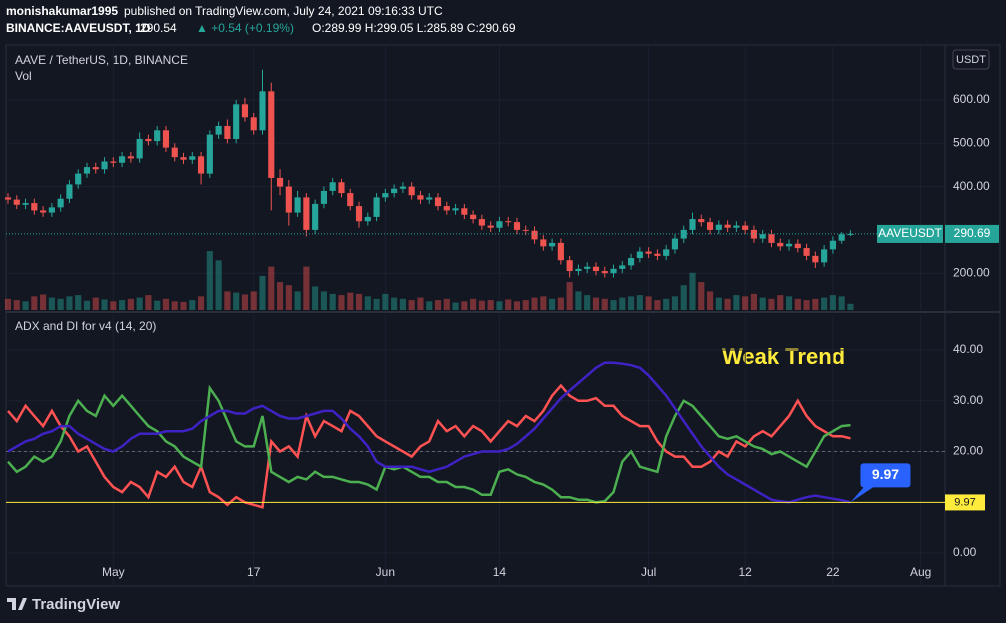 Image resolution: width=1006 pixels, height=623 pixels. What do you see at coordinates (968, 349) in the screenshot?
I see `y-tick-label: 40.00` at bounding box center [968, 349].